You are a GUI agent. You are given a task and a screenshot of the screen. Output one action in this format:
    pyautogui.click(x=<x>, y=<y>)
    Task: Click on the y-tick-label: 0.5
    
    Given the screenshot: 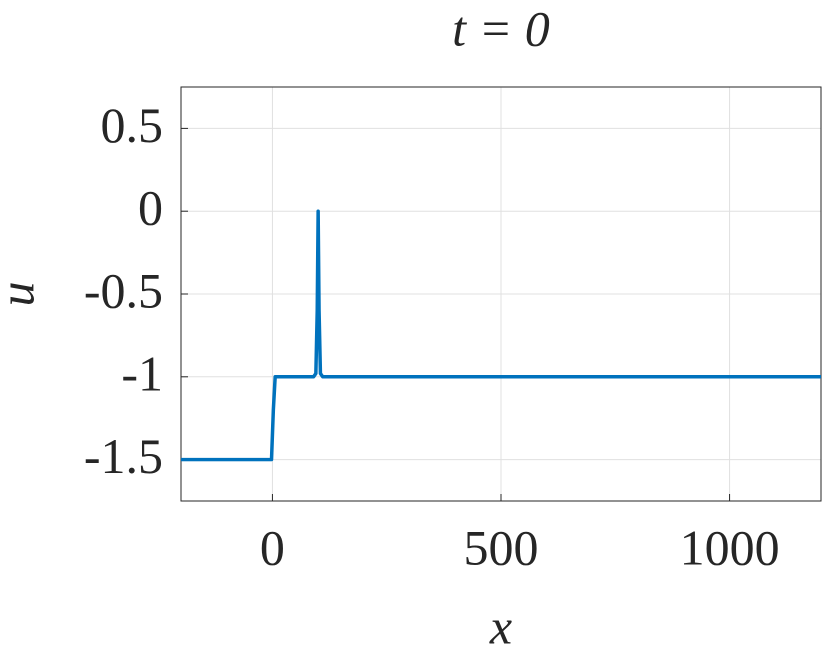 What is the action you would take?
    pyautogui.click(x=132, y=125)
    